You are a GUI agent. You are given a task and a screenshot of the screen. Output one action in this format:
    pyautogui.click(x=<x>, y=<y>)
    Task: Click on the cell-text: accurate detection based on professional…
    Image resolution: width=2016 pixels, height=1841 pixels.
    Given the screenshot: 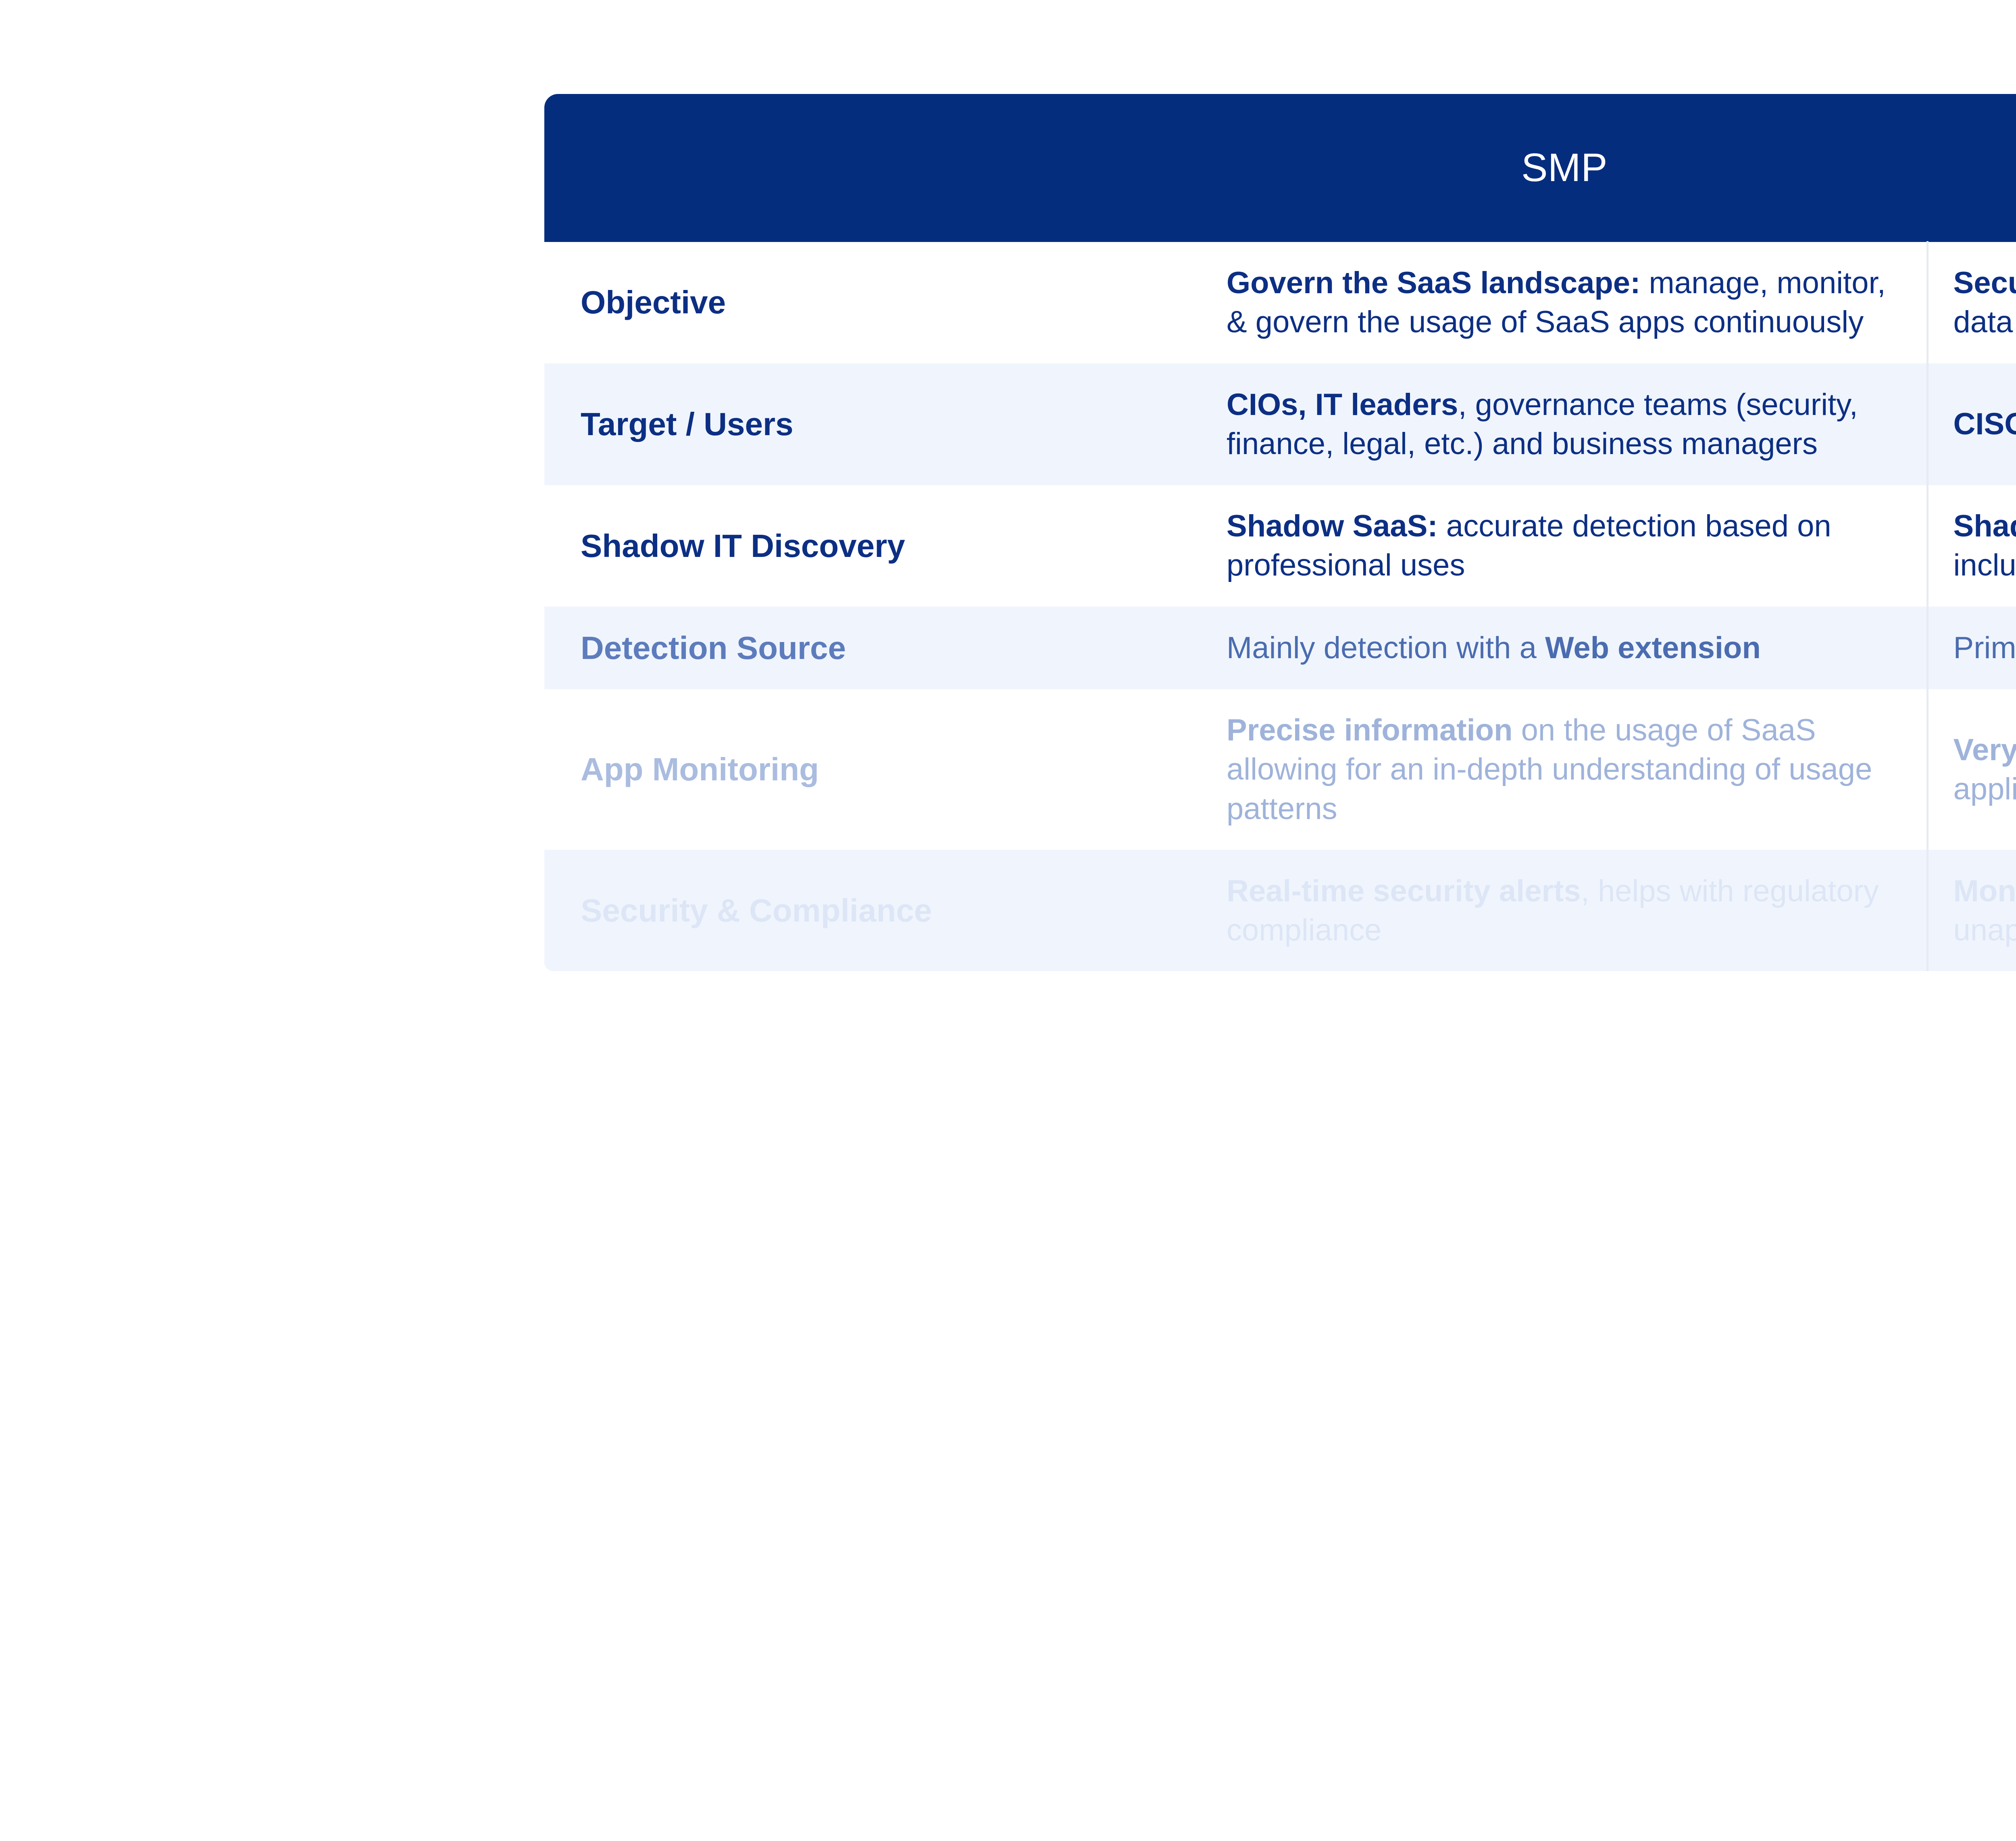 What is the action you would take?
    pyautogui.click(x=1529, y=546)
    